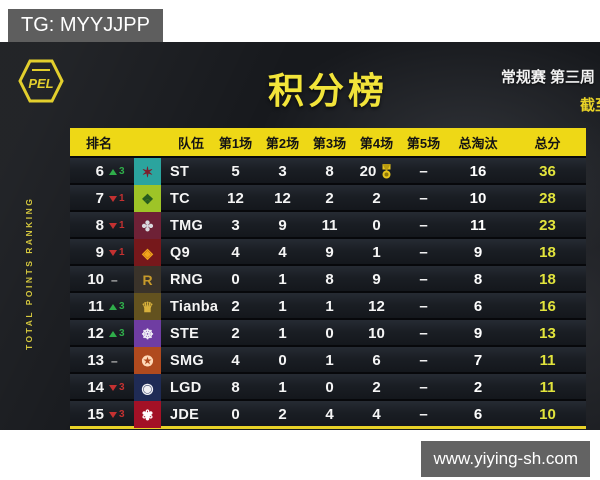  Describe the element at coordinates (85, 25) in the screenshot. I see `telegram-watermark: TG: MYYJJPP` at that location.